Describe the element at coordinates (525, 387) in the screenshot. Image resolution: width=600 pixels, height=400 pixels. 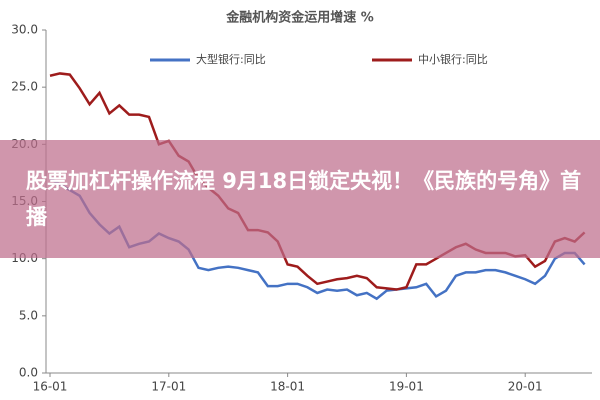
I see `x-tick-label: 20-01` at that location.